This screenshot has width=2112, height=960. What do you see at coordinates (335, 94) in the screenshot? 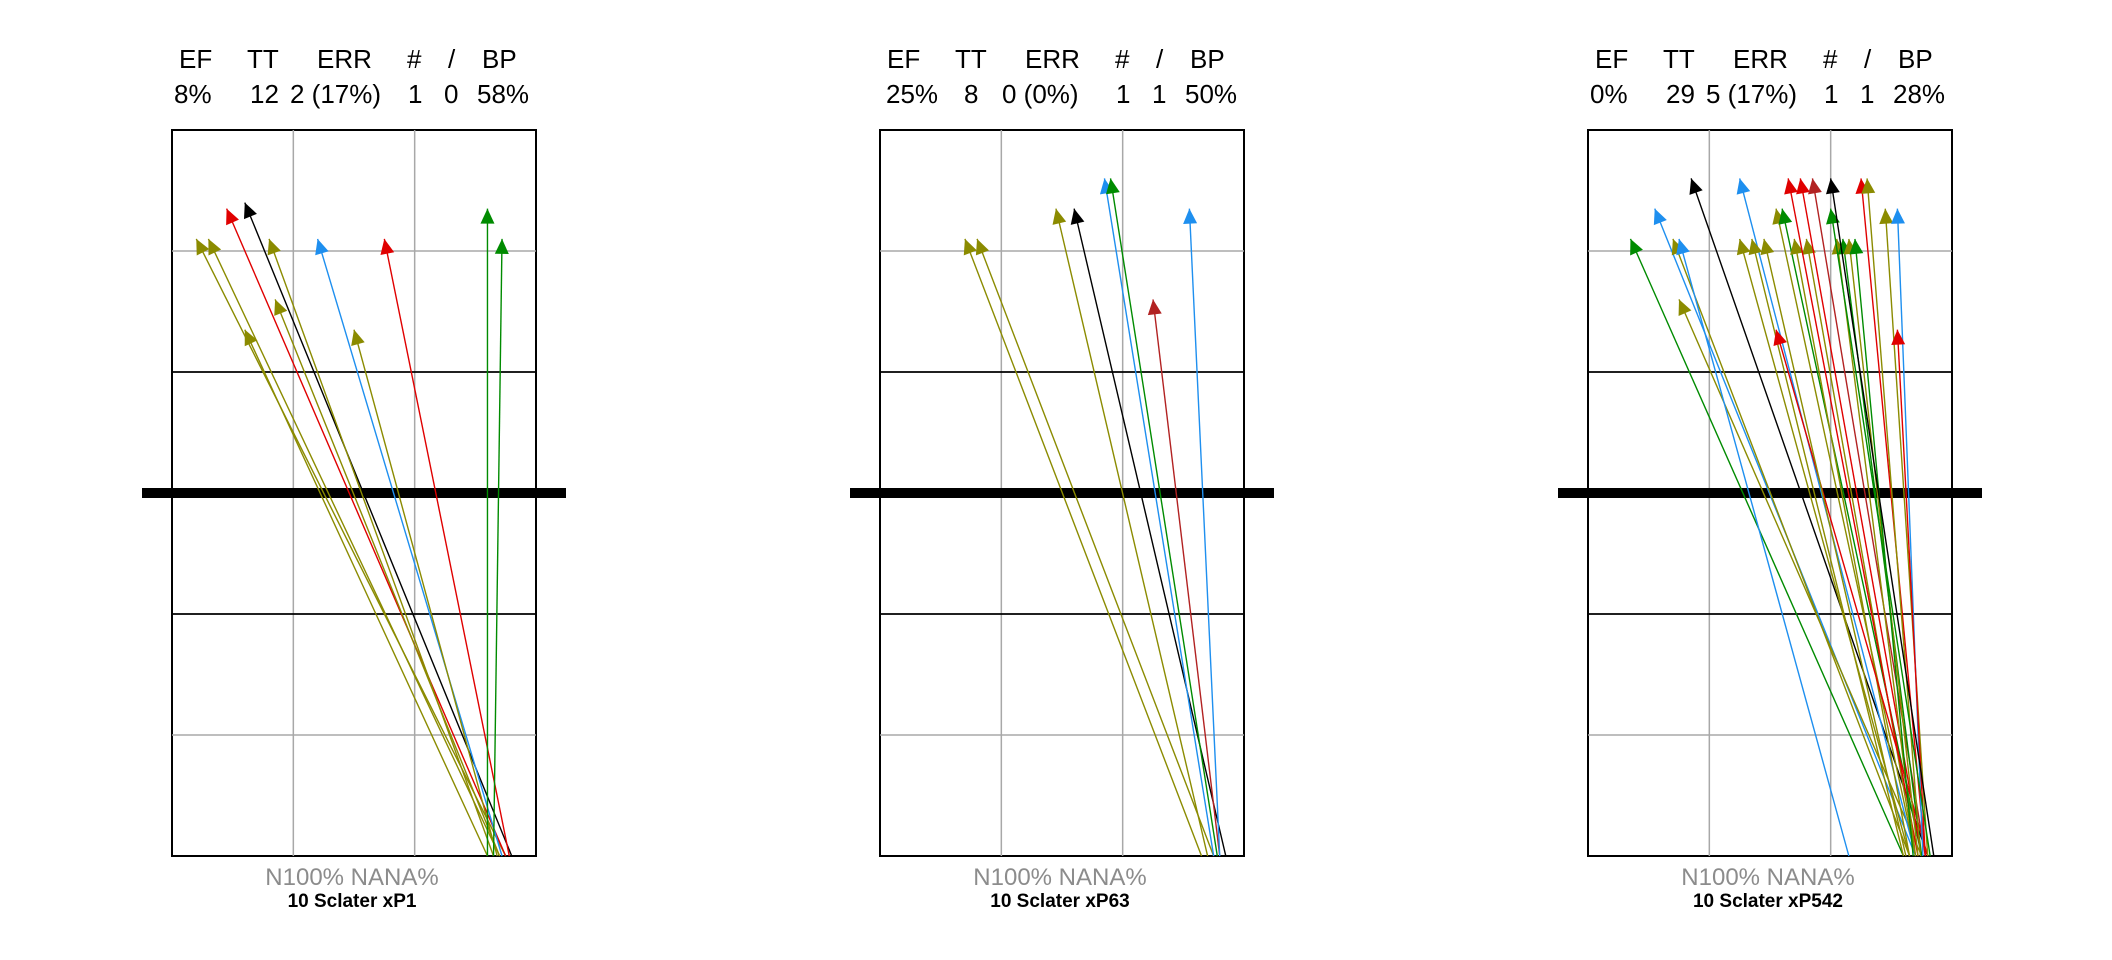
I see `stat-err: 2 (17%)` at bounding box center [335, 94].